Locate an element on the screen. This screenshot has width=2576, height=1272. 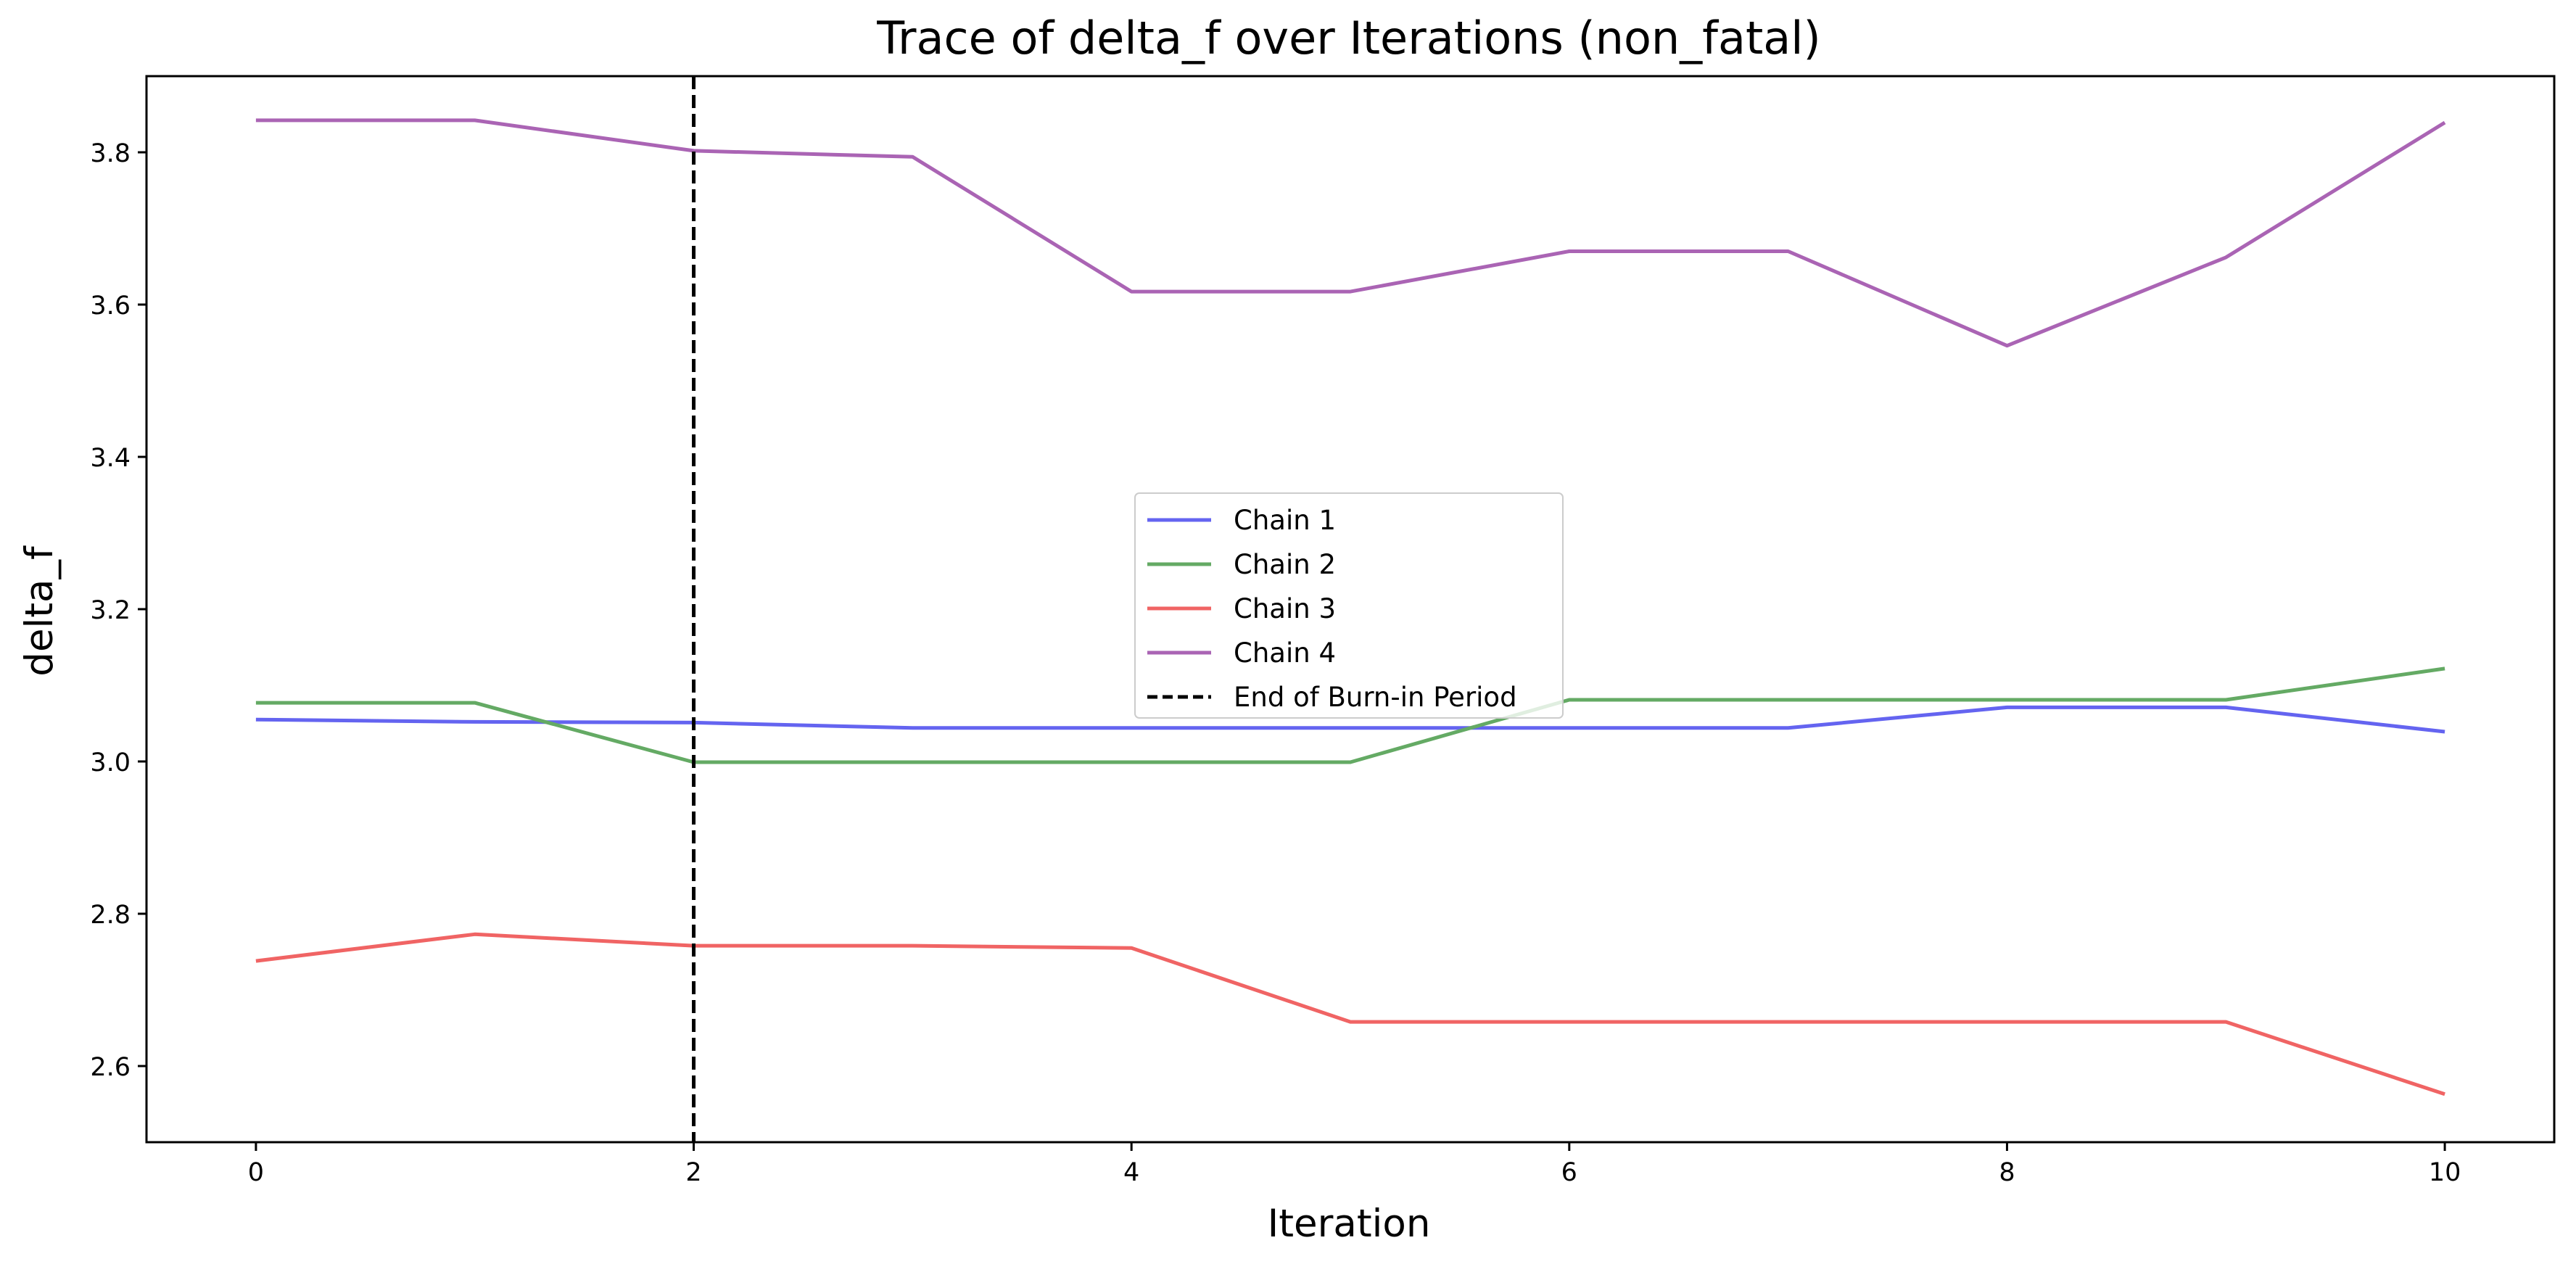
legend-label: Chain 4 is located at coordinates (1285, 653).